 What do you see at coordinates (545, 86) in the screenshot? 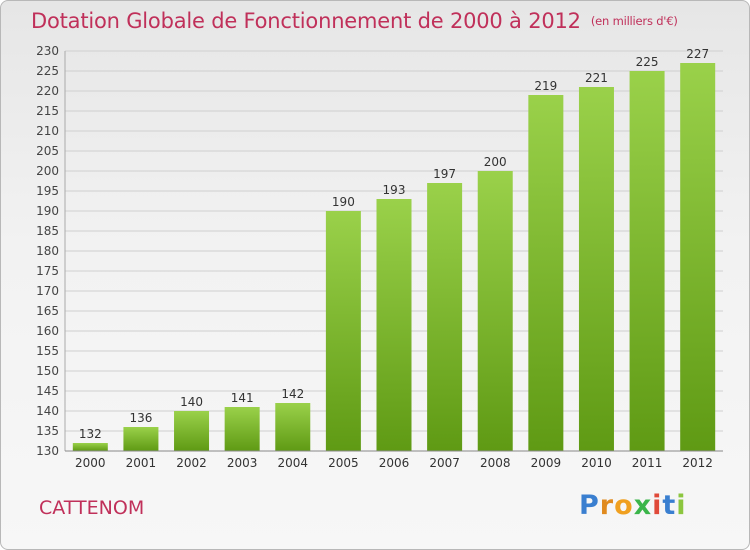
I see `bar-value-label: 219` at bounding box center [545, 86].